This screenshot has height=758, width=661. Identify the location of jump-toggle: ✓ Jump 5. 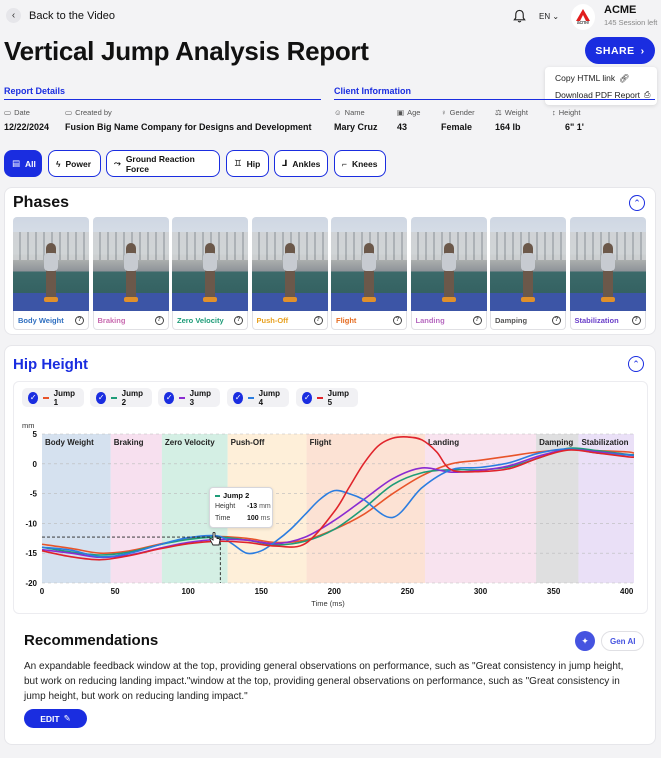
(327, 397).